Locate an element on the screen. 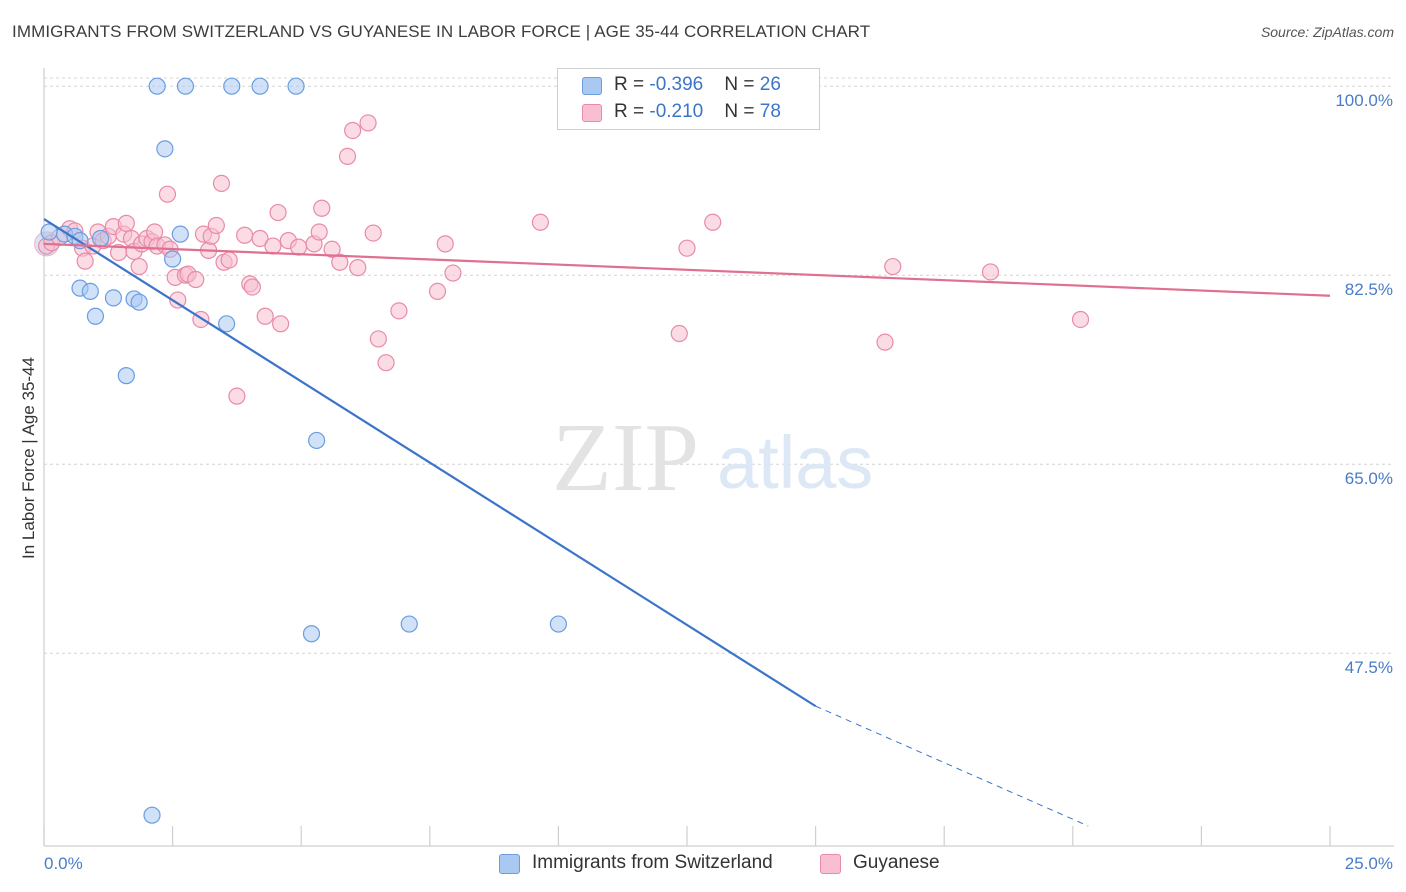 This screenshot has height=892, width=1406. y-axis-label: In Labor Force | Age 35-44 is located at coordinates (28, 458).